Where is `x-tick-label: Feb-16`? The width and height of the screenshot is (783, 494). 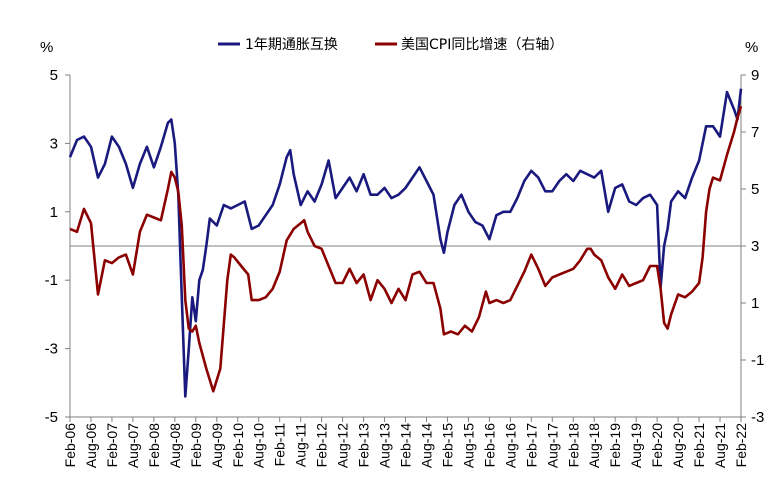 x-tick-label: Feb-16 is located at coordinates (489, 445).